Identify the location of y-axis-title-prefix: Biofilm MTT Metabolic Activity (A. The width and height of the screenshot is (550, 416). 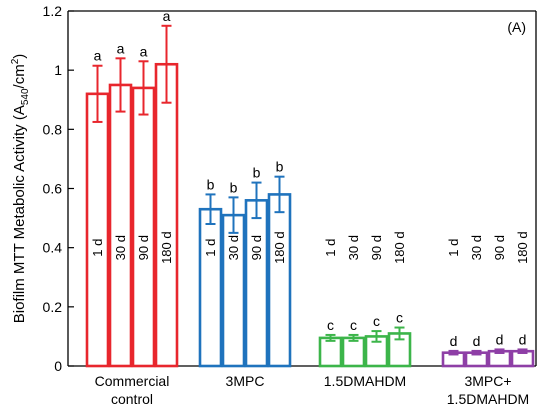
(19, 214).